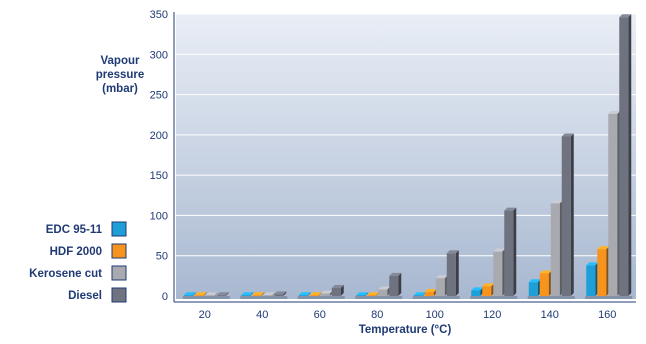 This screenshot has width=646, height=344. What do you see at coordinates (159, 176) in the screenshot?
I see `y-tick-label: 150` at bounding box center [159, 176].